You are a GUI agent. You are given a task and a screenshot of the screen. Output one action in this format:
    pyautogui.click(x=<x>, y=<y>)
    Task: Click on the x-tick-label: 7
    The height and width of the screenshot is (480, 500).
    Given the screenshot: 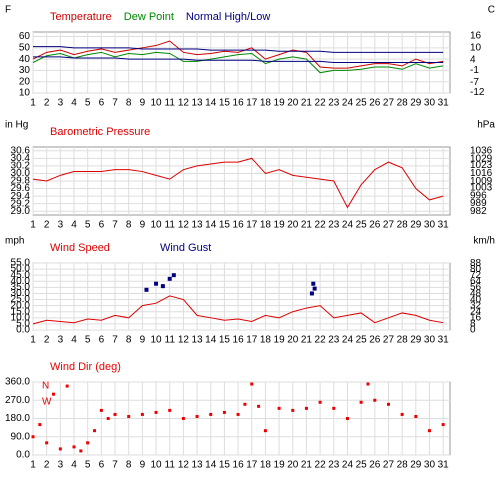 What is the action you would take?
    pyautogui.click(x=115, y=340)
    